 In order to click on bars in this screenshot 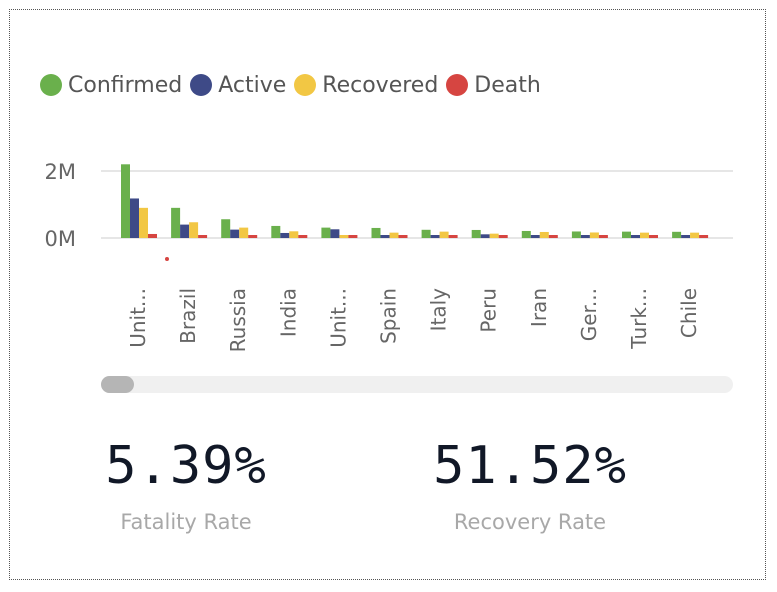, I will do `click(415, 201)`.